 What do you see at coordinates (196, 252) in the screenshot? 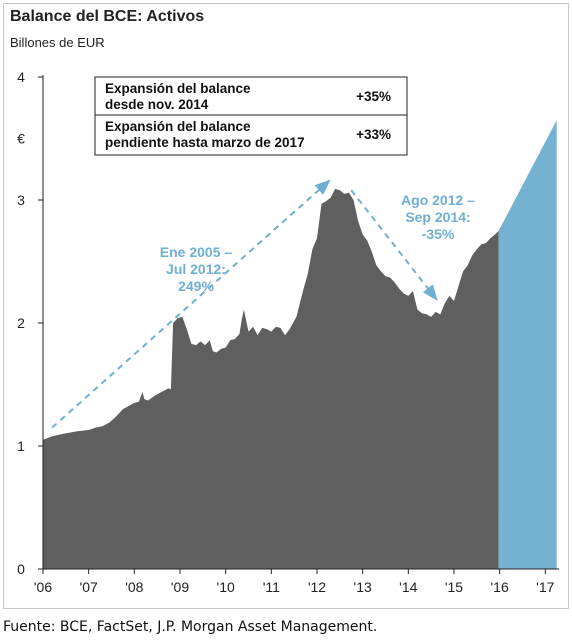
I see `rise-annotation-line: Ene 2005 –` at bounding box center [196, 252].